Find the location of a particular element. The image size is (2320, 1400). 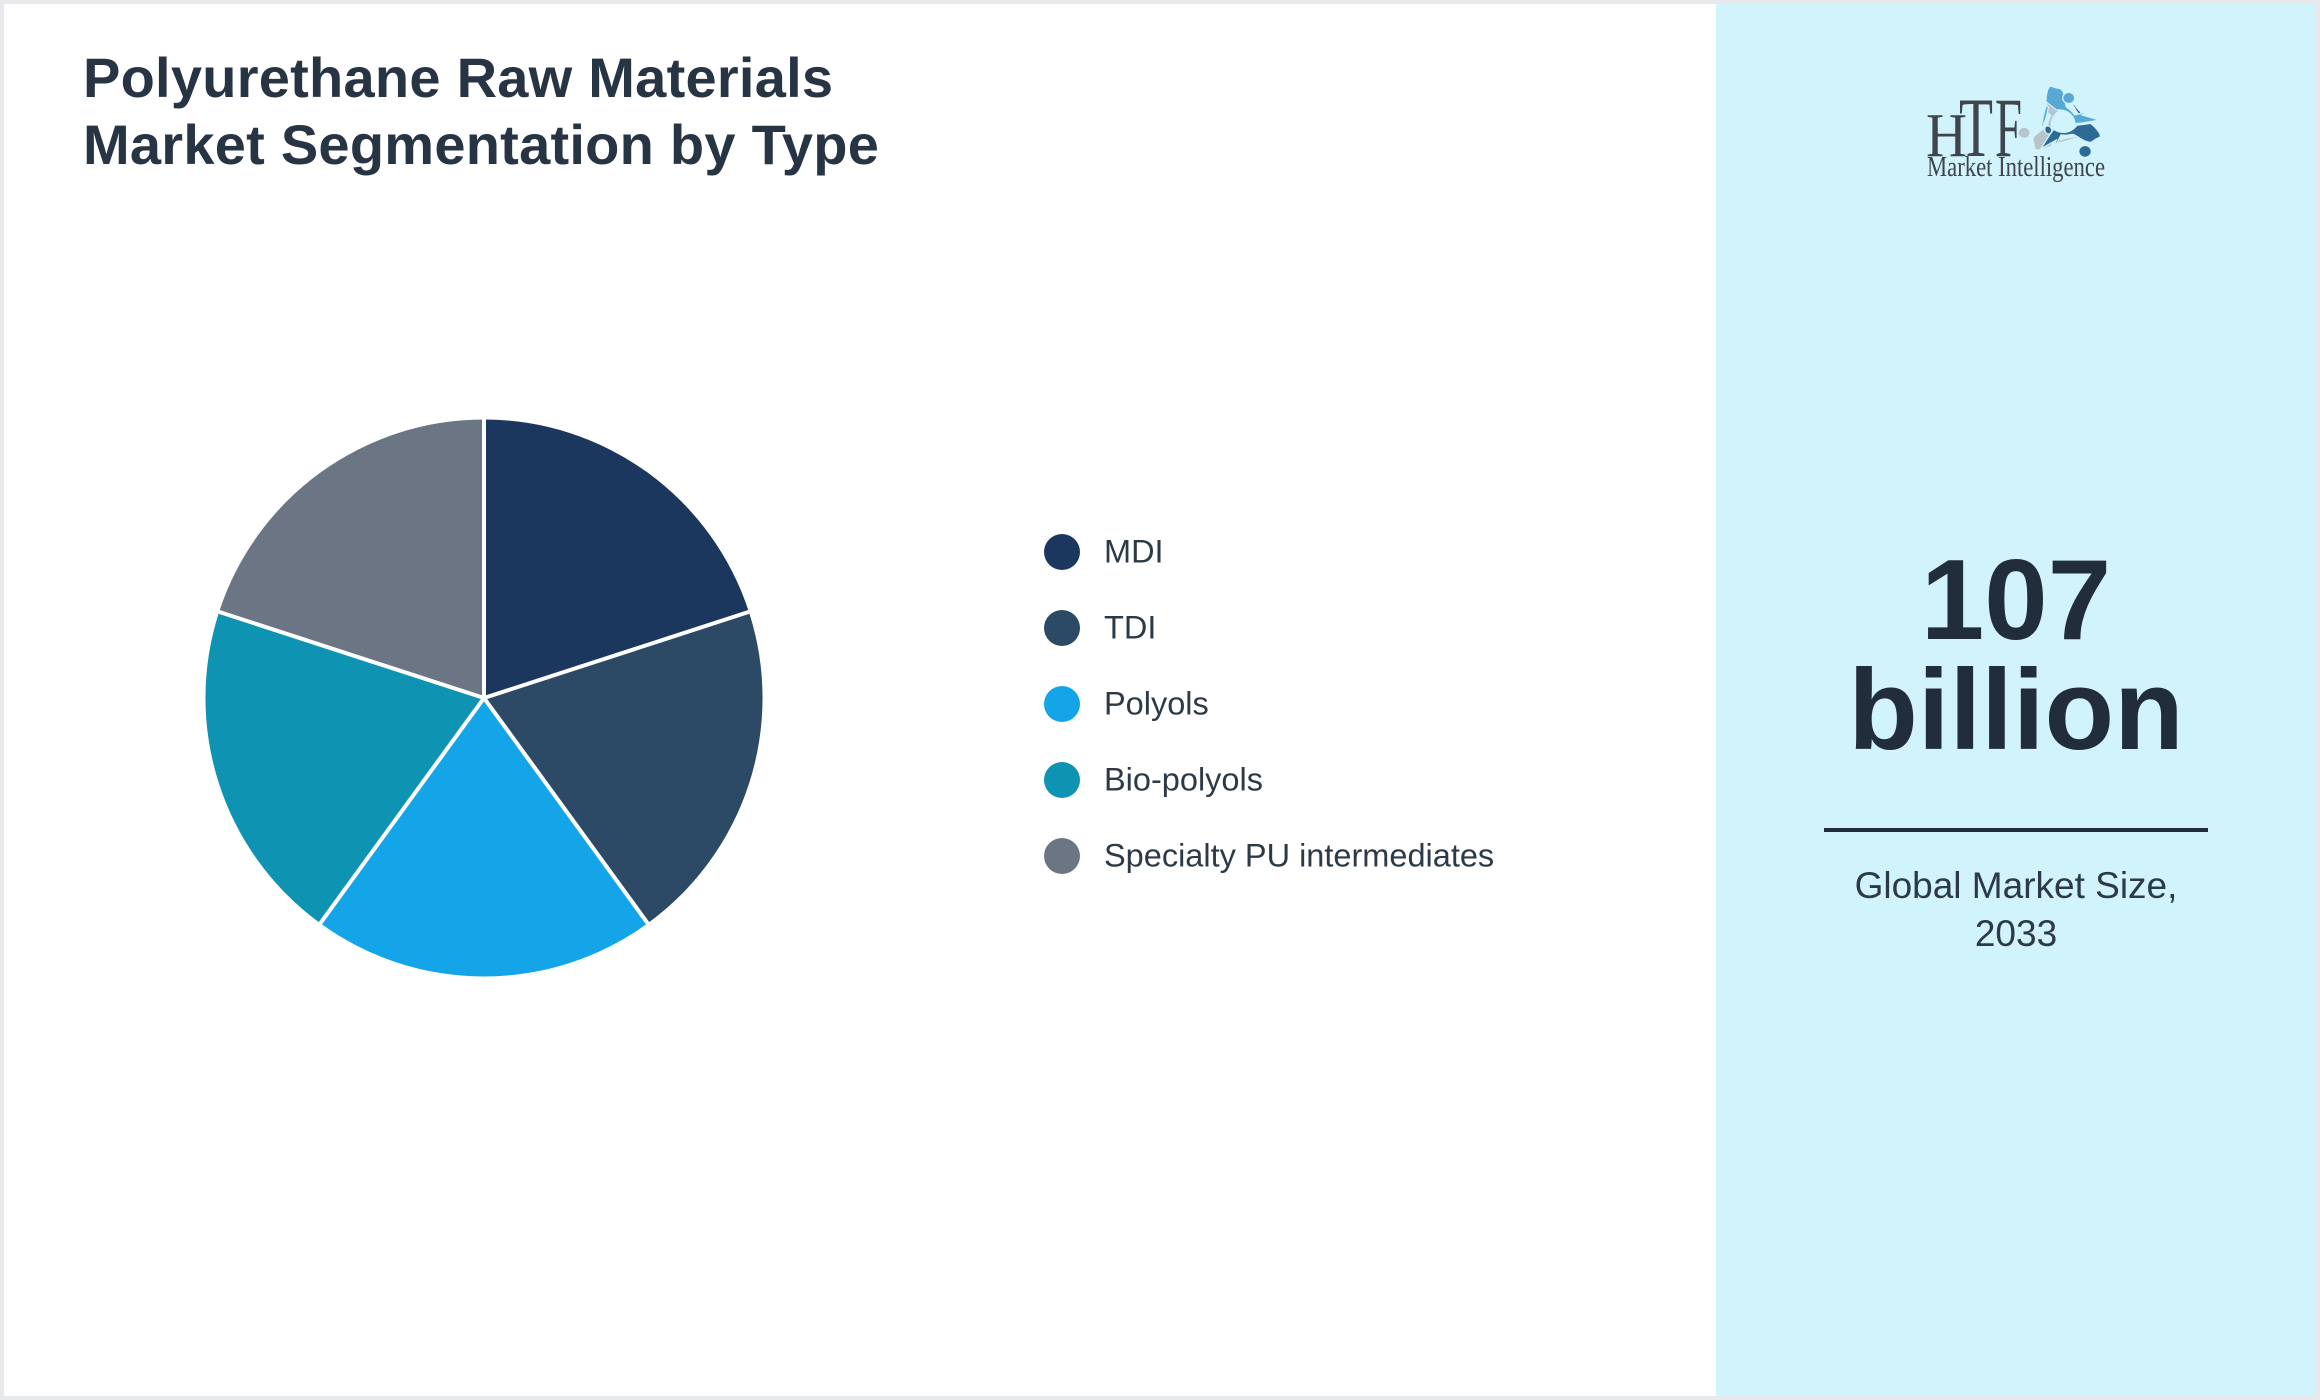

svg-text: H is located at coordinates (1946, 136).